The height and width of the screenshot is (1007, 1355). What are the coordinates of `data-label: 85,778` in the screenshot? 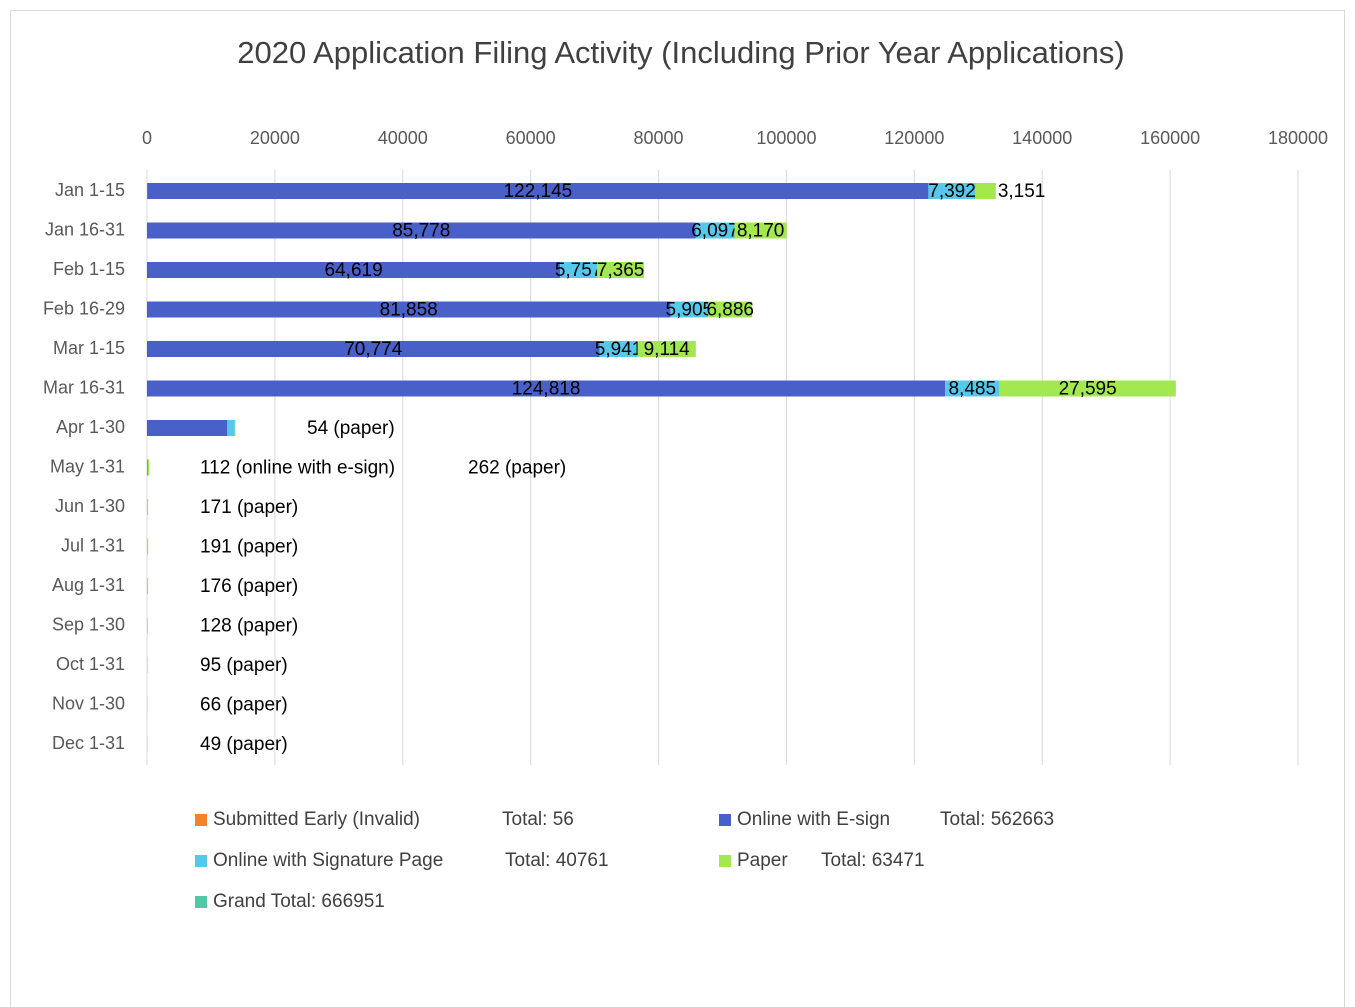 It's located at (421, 231).